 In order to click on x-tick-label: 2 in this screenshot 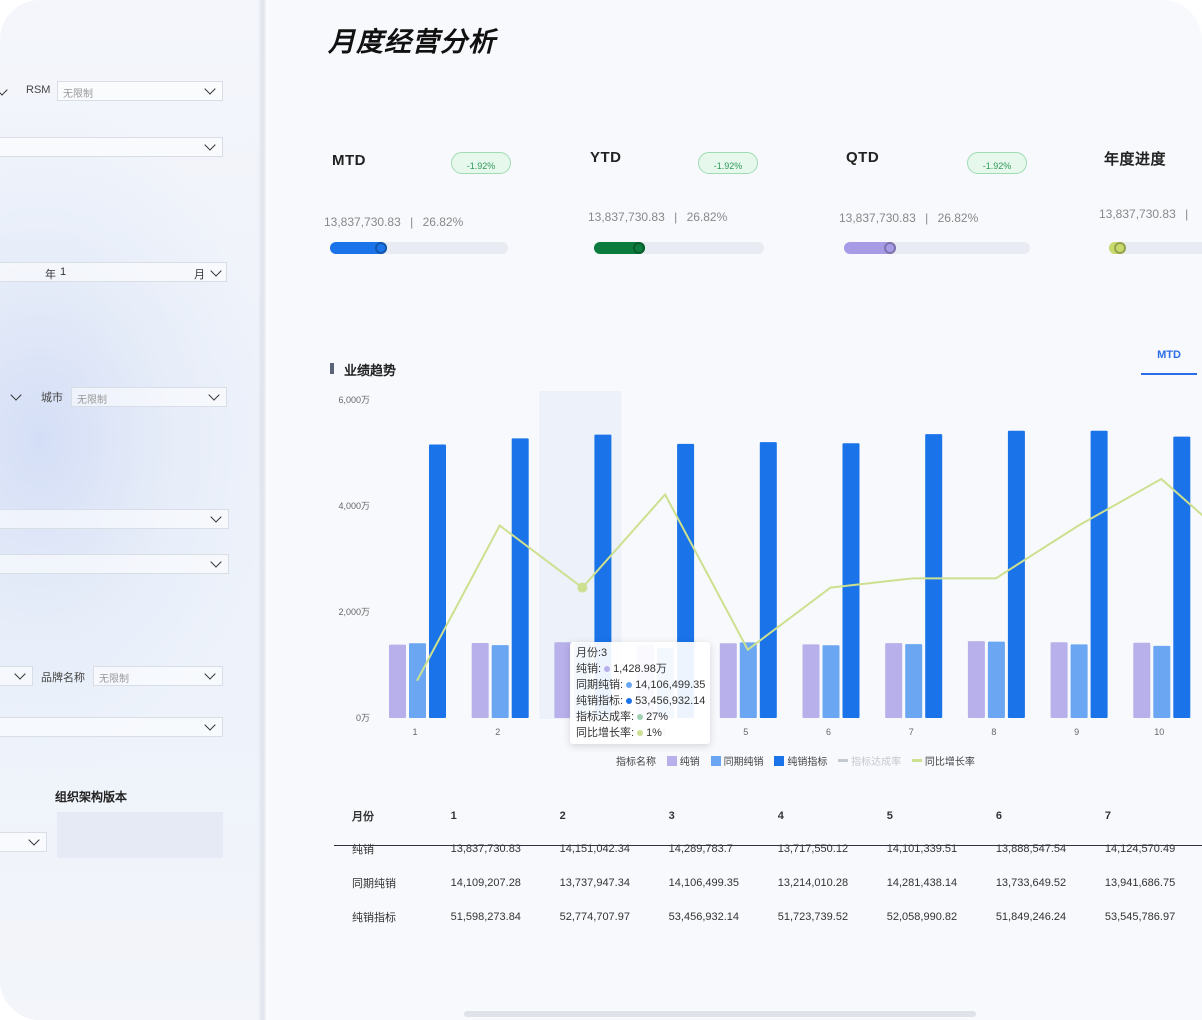, I will do `click(497, 732)`.